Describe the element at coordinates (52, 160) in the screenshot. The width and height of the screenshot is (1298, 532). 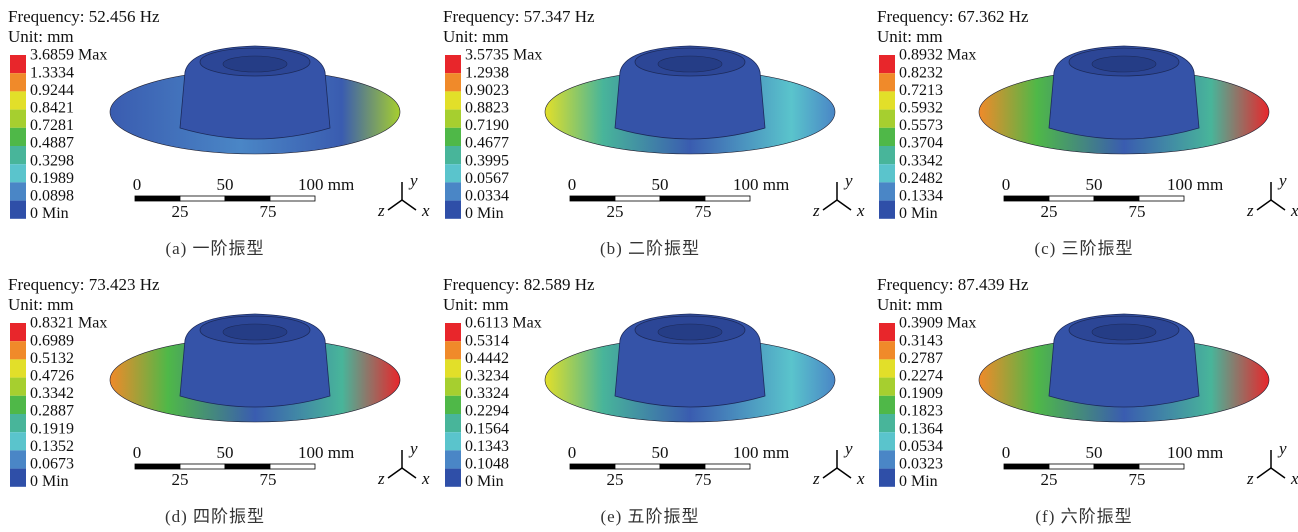
I see `legend-label: 0.3298` at that location.